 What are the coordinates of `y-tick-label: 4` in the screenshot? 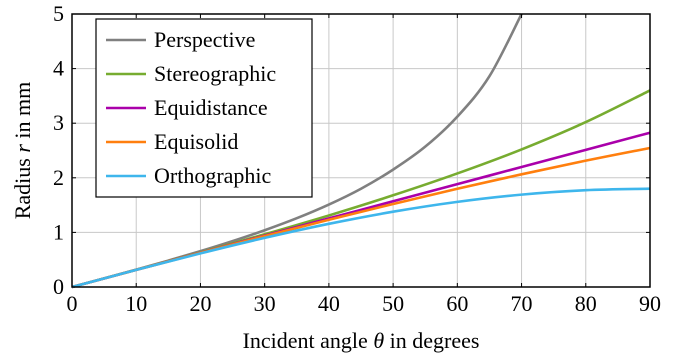 It's located at (58, 68).